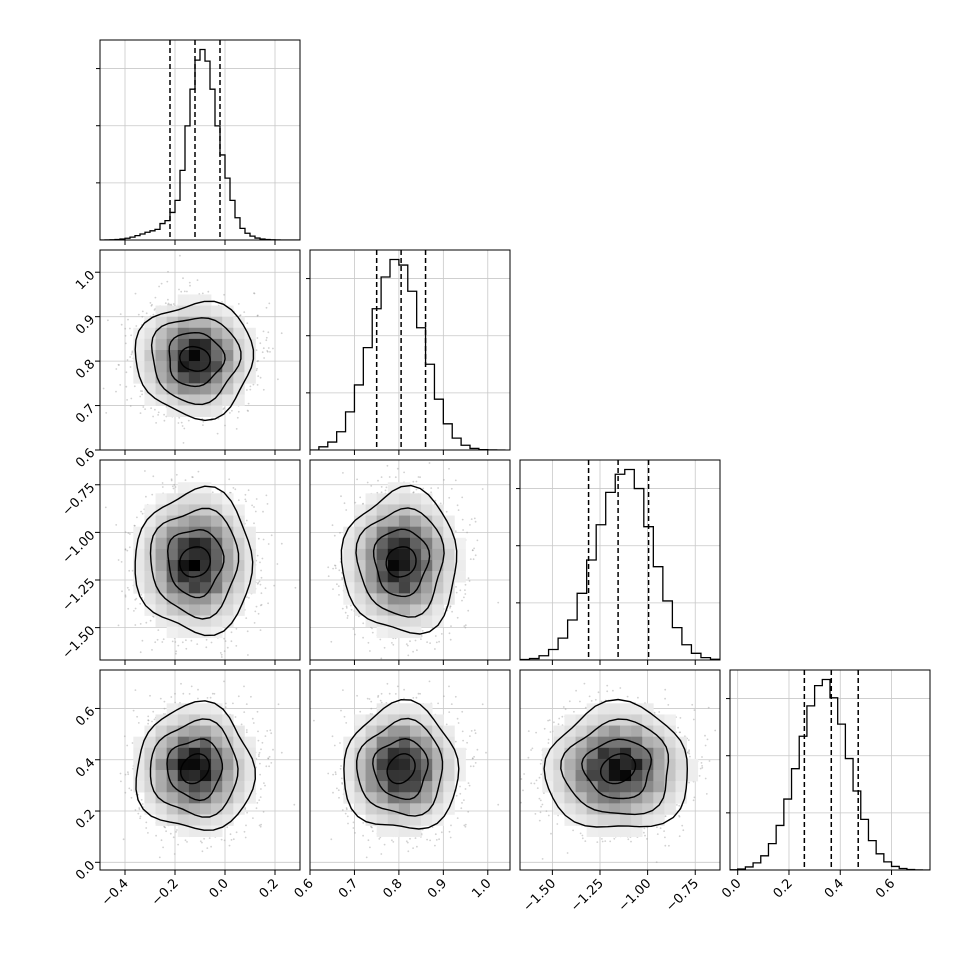 Image resolution: width=970 pixels, height=970 pixels. Describe the element at coordinates (115, 892) in the screenshot. I see `x-tick-label: −0.4` at that location.